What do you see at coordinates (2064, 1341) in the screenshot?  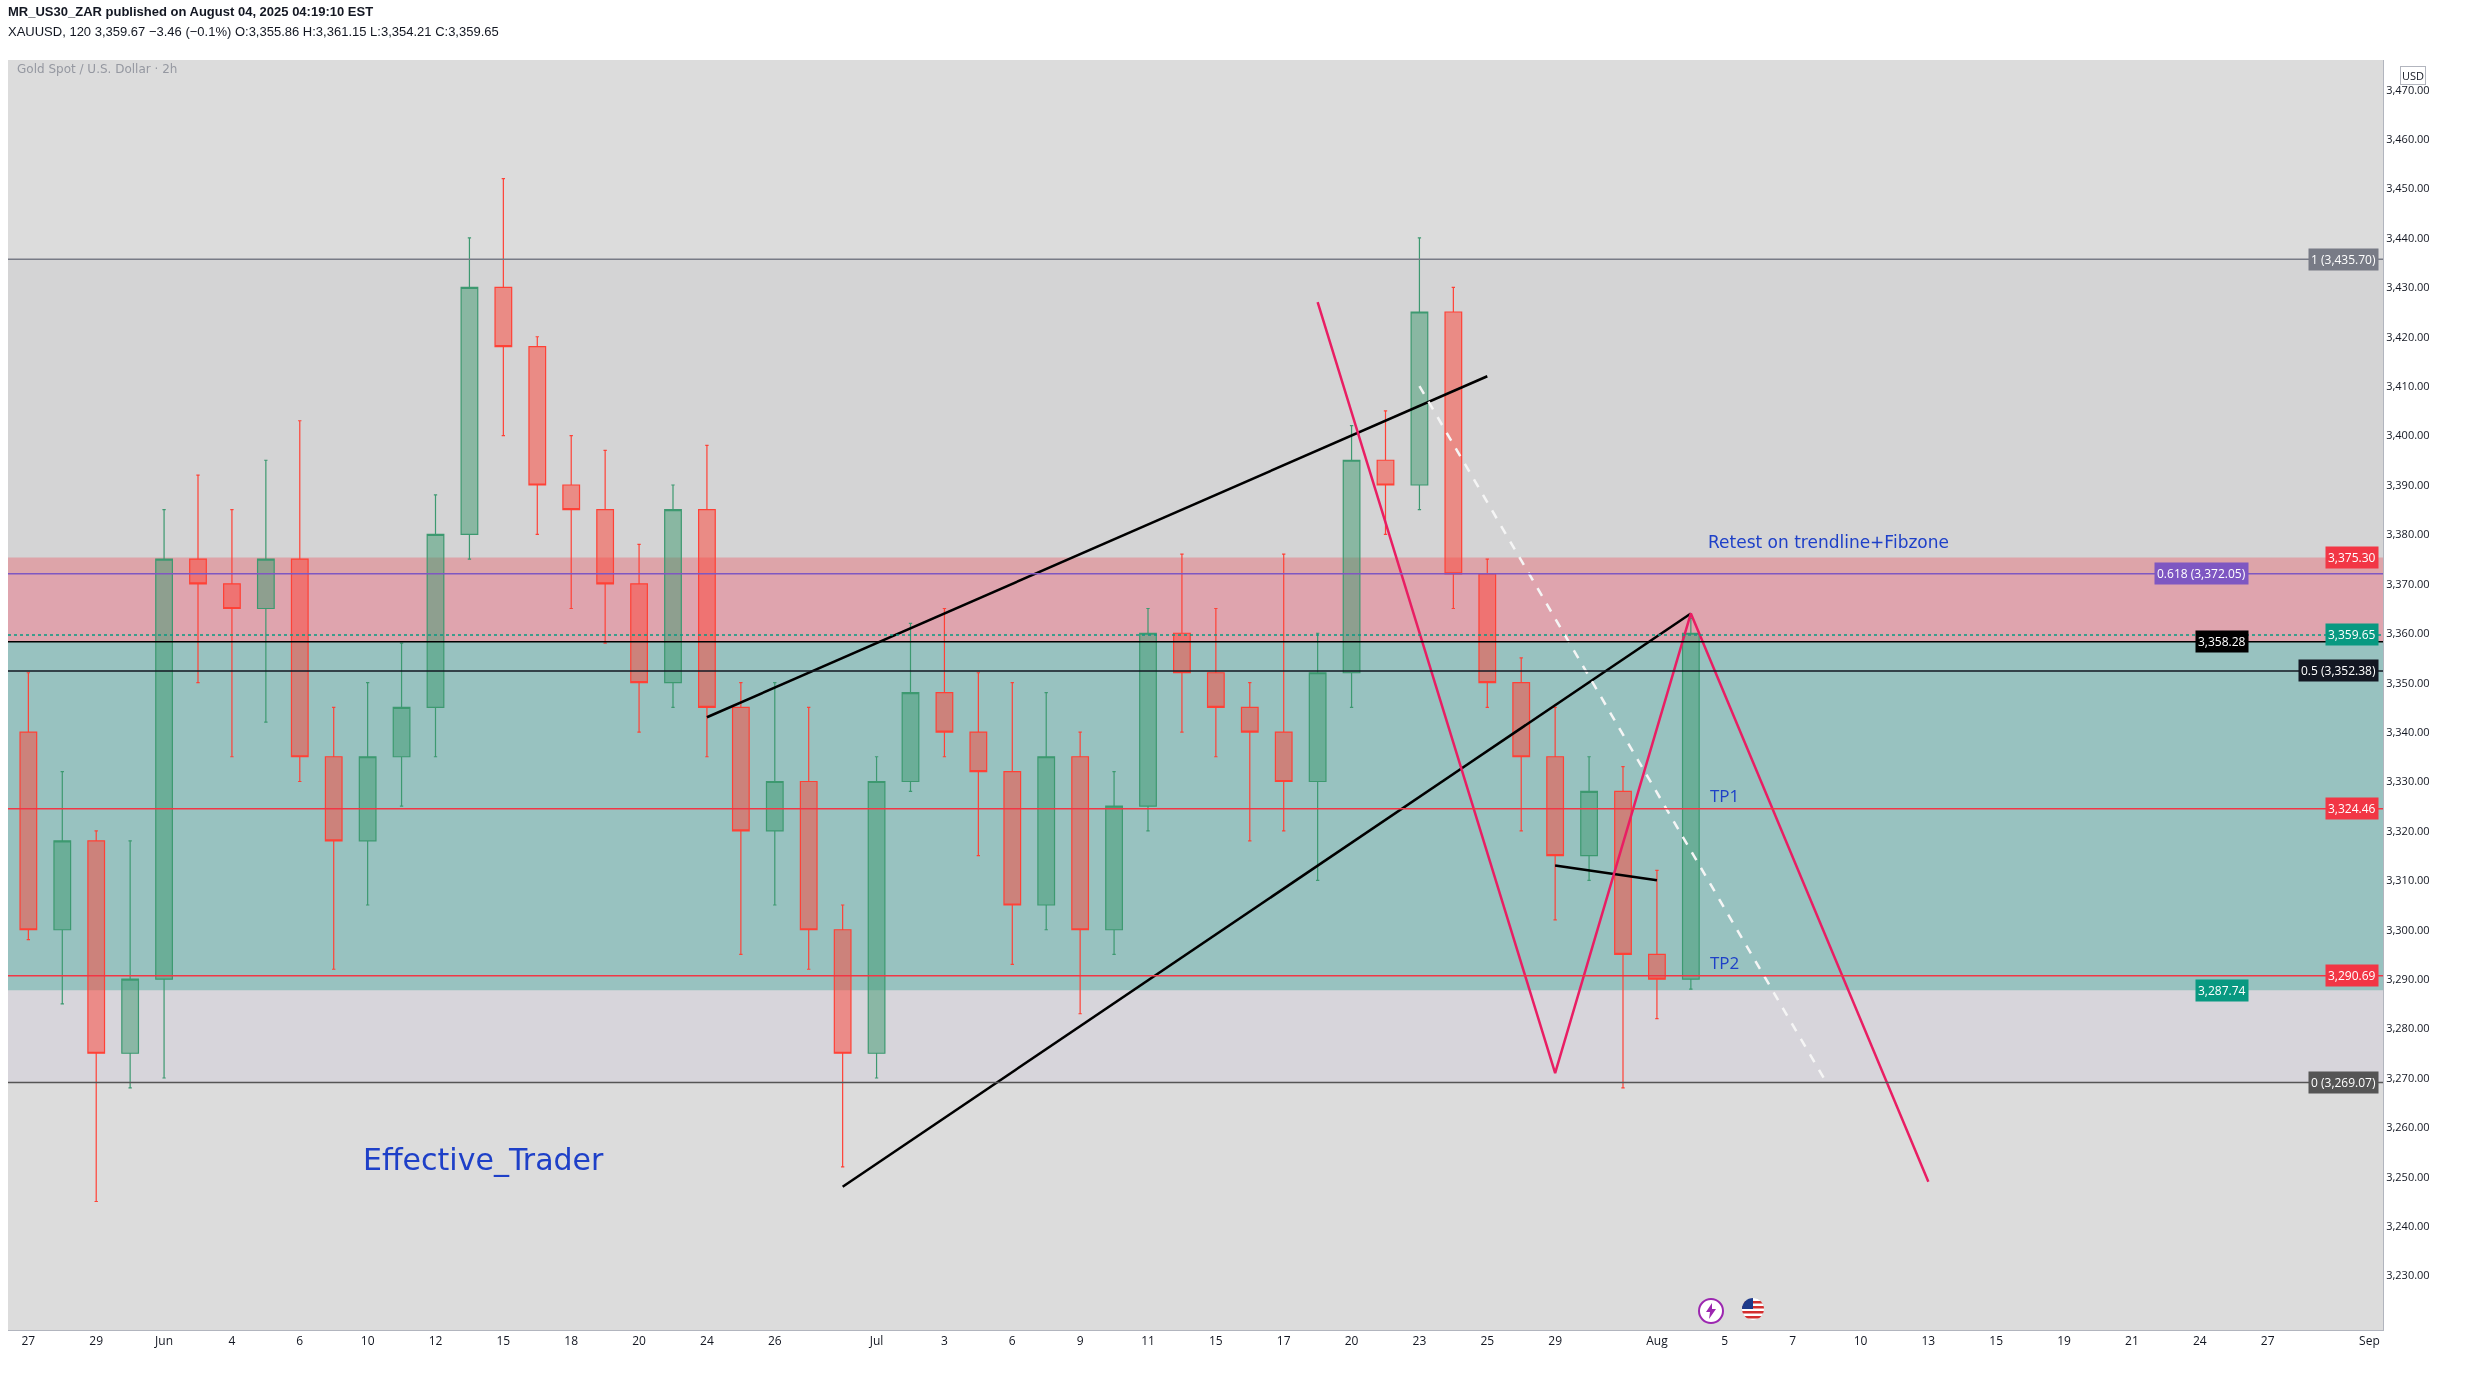 I see `x-tick-label: 19` at bounding box center [2064, 1341].